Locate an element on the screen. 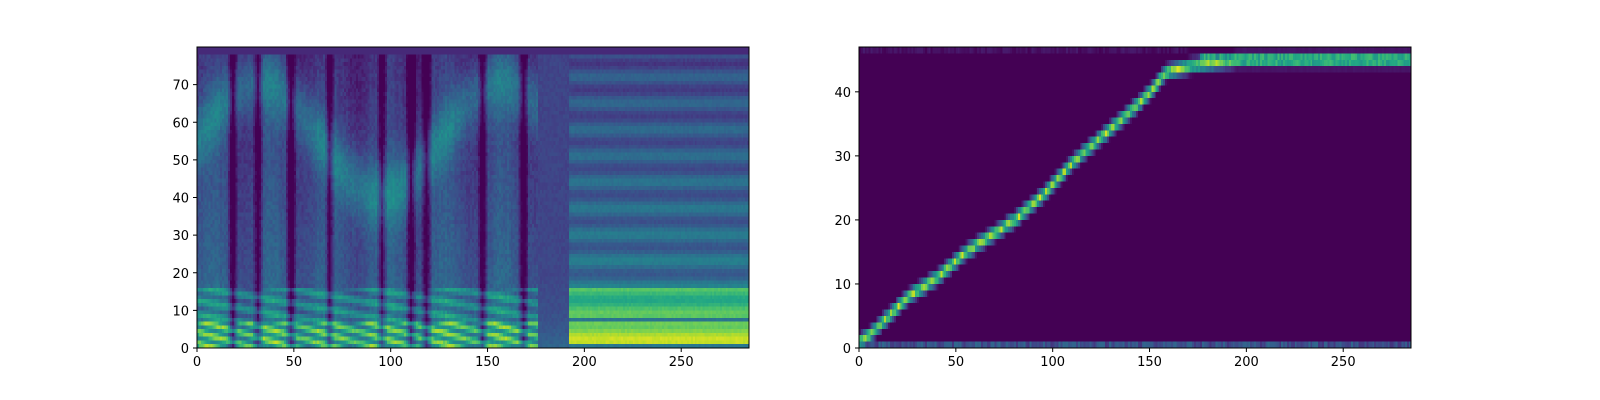  y-tick-label: 50 is located at coordinates (180, 161).